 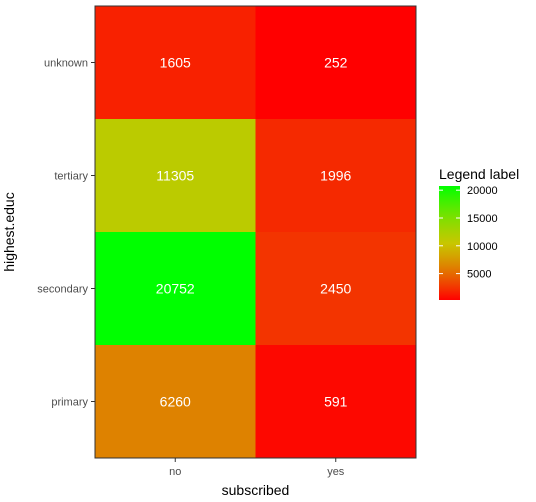 I want to click on legend: Legend label 5000 10000 15000 20000, so click(x=479, y=233).